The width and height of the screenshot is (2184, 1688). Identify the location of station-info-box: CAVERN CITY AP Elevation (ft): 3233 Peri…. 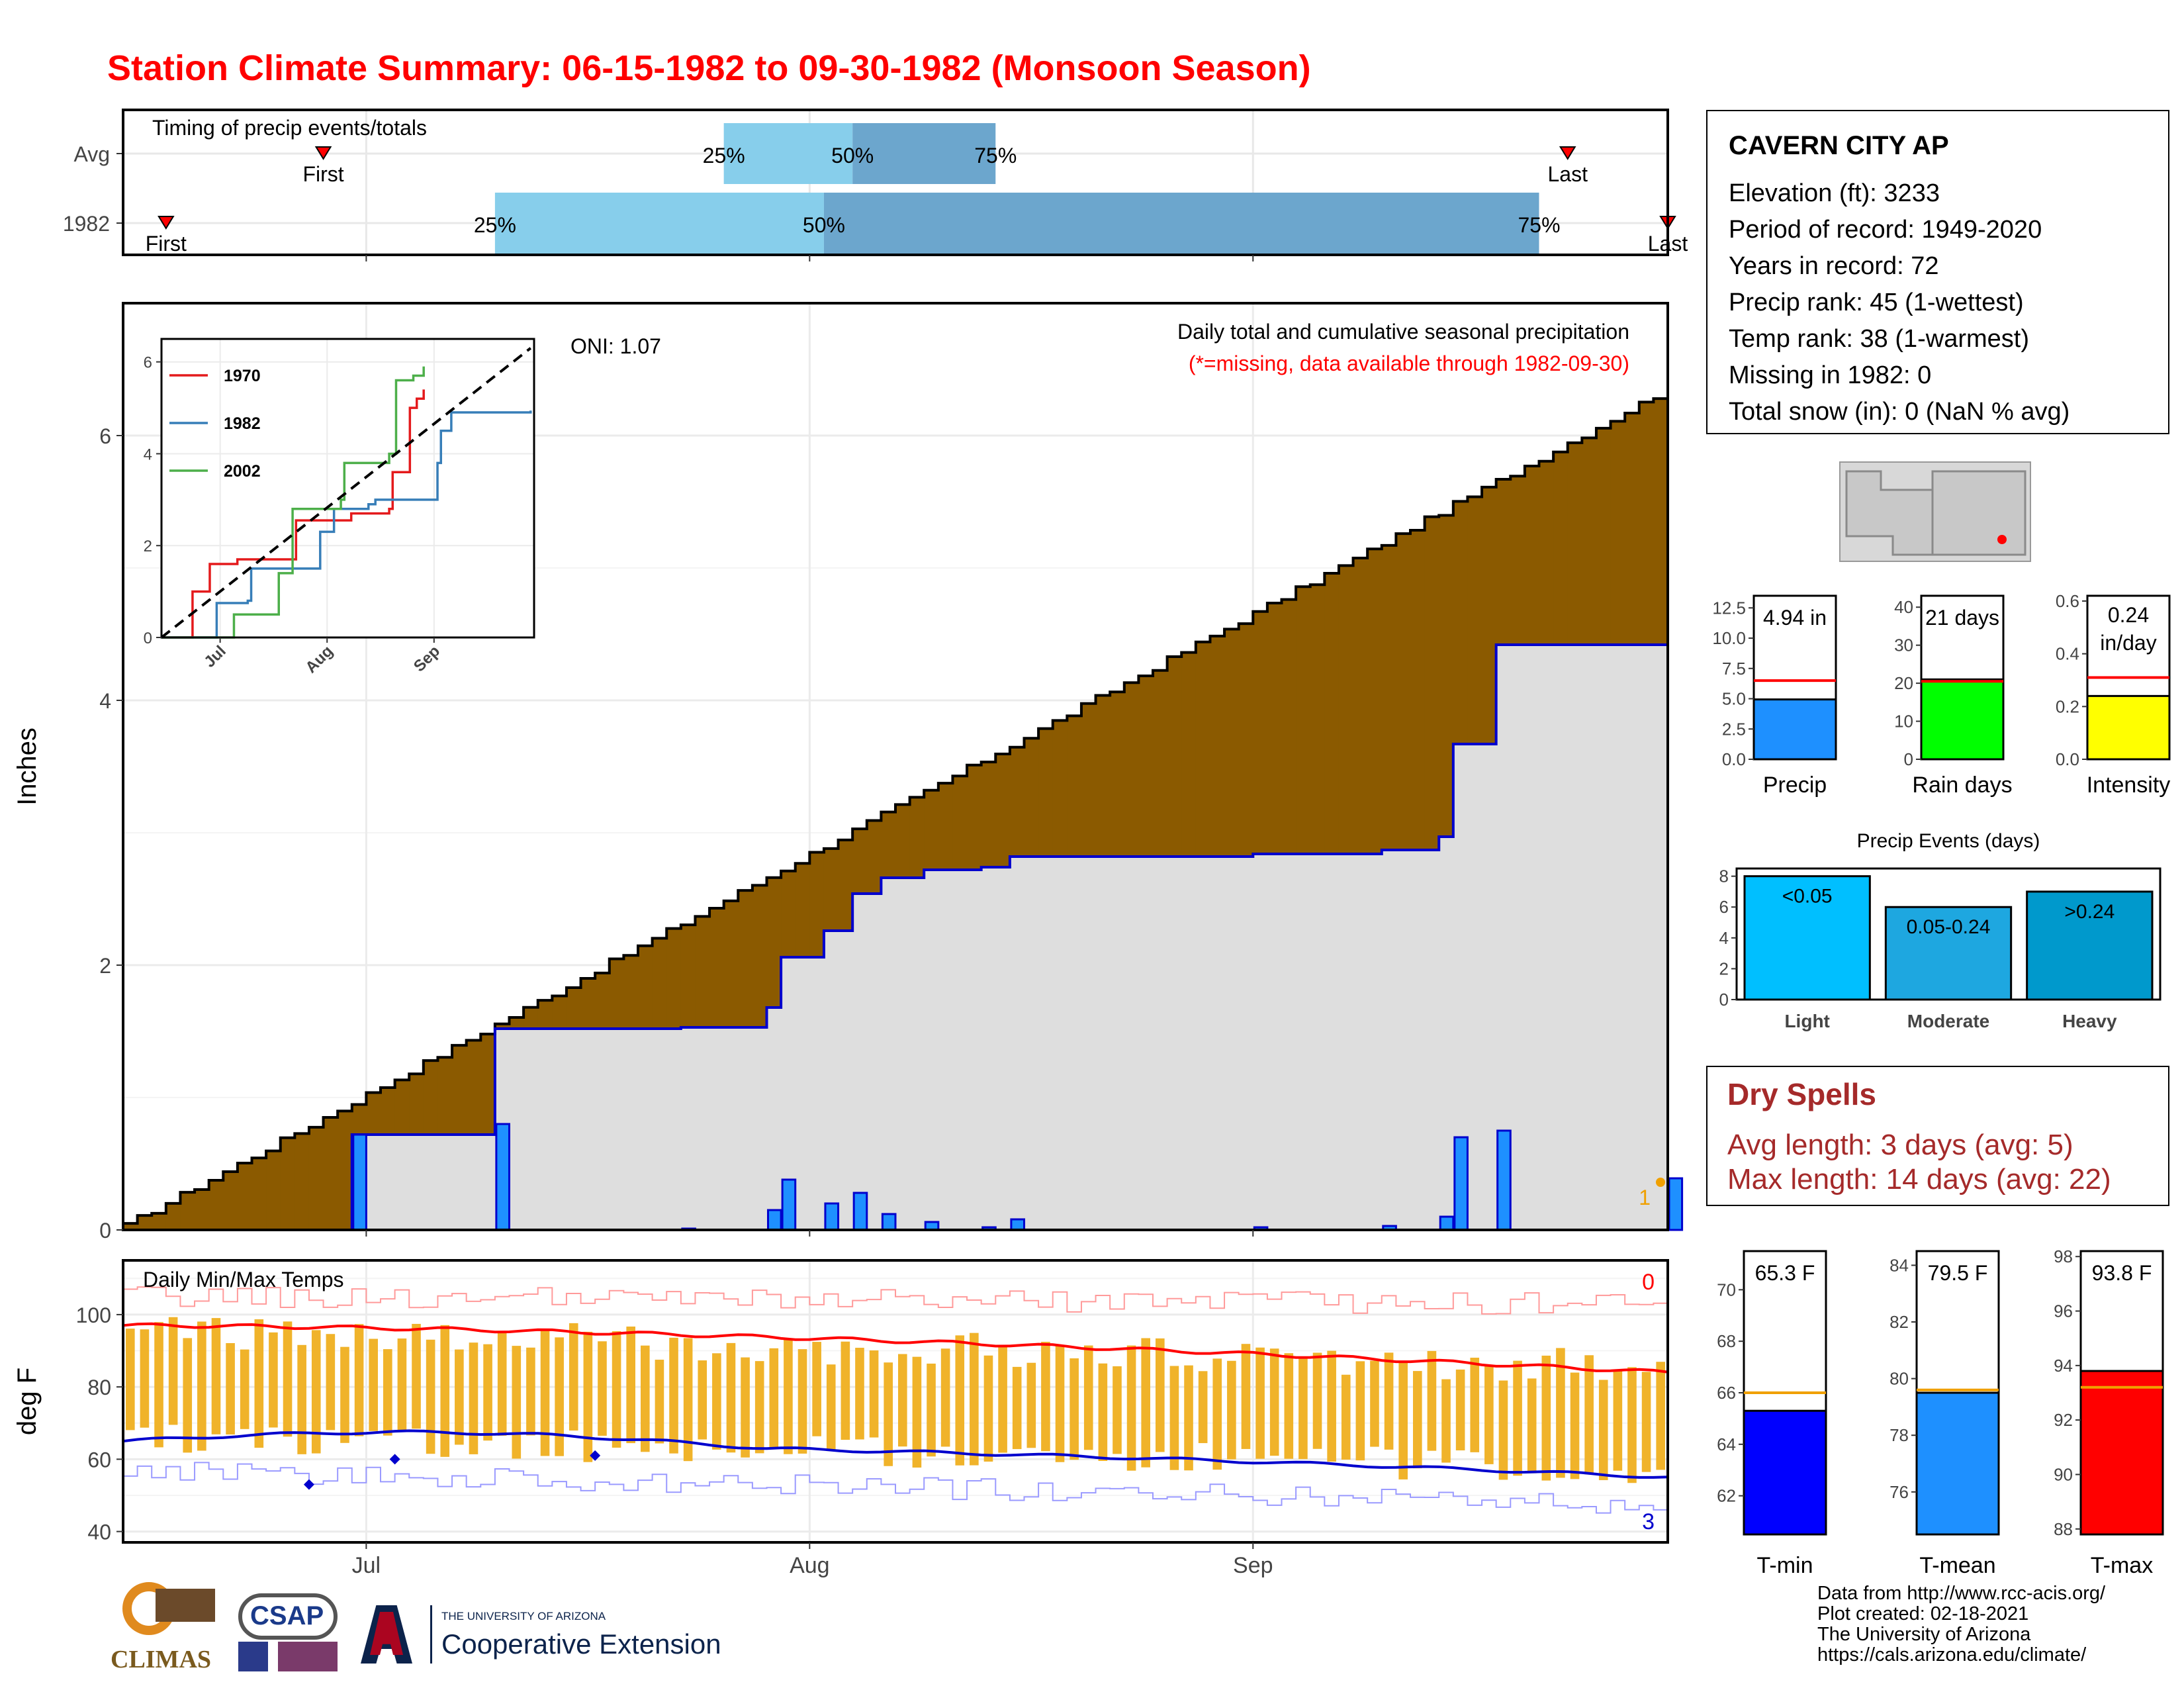
(1937, 272).